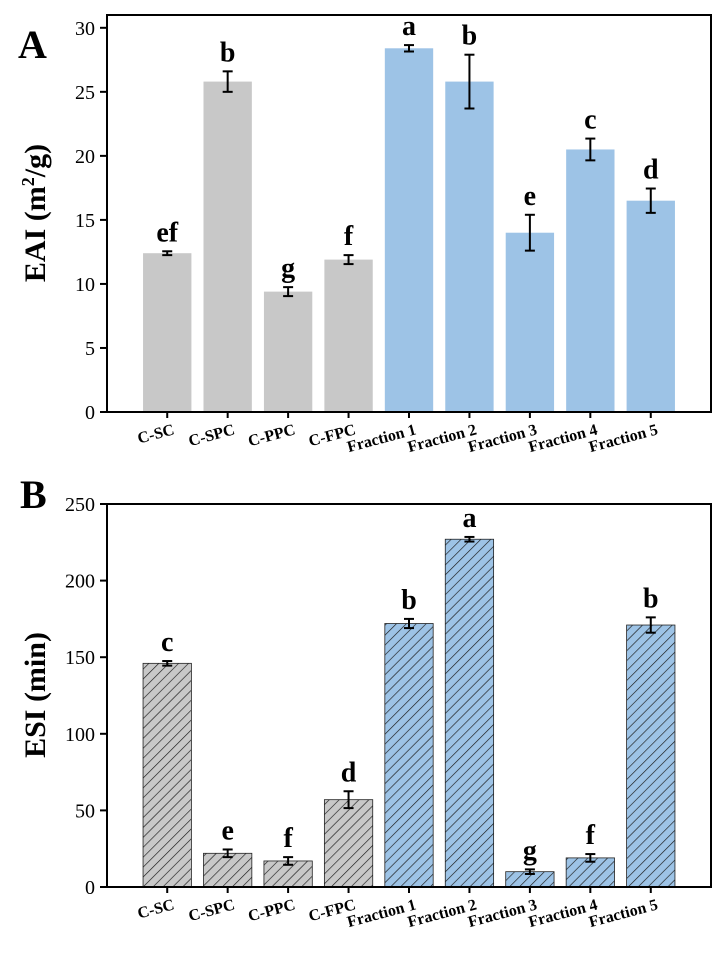 The image size is (724, 975). Describe the element at coordinates (85, 29) in the screenshot. I see `y-tick-label-a-30: 30` at that location.